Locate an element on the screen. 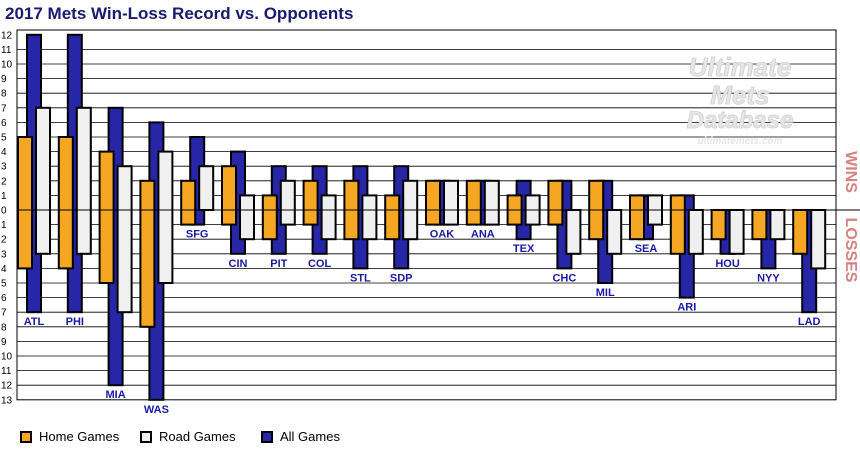 Image resolution: width=860 pixels, height=450 pixels. opponent-label: ARI is located at coordinates (686, 308).